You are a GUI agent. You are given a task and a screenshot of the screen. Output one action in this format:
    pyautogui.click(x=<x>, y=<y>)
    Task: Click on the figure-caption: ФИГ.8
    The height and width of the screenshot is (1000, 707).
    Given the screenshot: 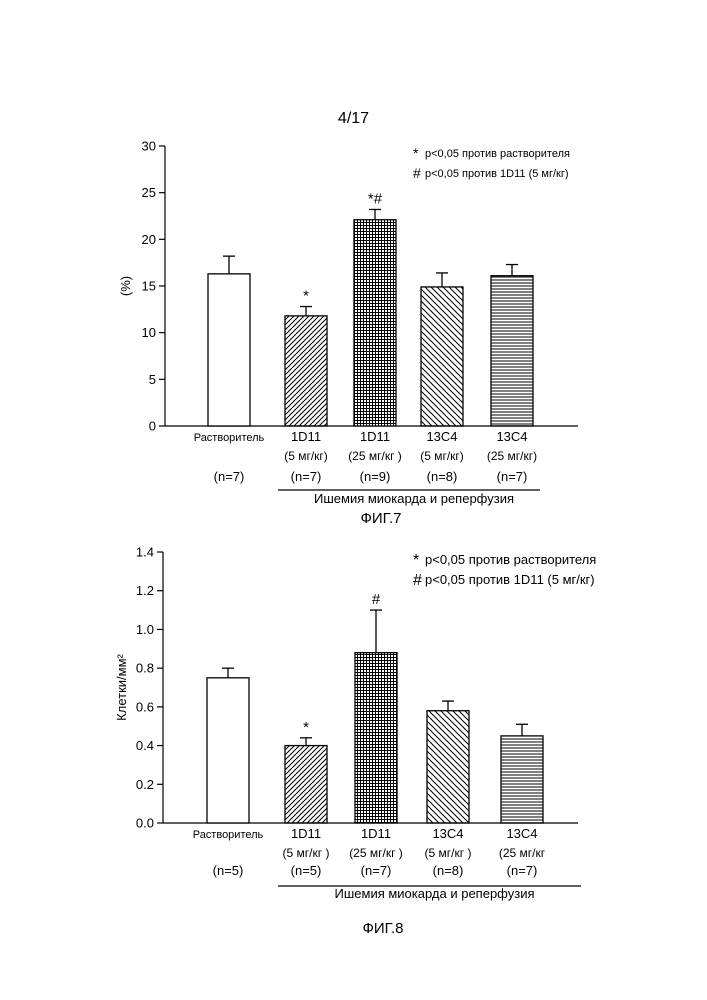 What is the action you would take?
    pyautogui.click(x=383, y=928)
    